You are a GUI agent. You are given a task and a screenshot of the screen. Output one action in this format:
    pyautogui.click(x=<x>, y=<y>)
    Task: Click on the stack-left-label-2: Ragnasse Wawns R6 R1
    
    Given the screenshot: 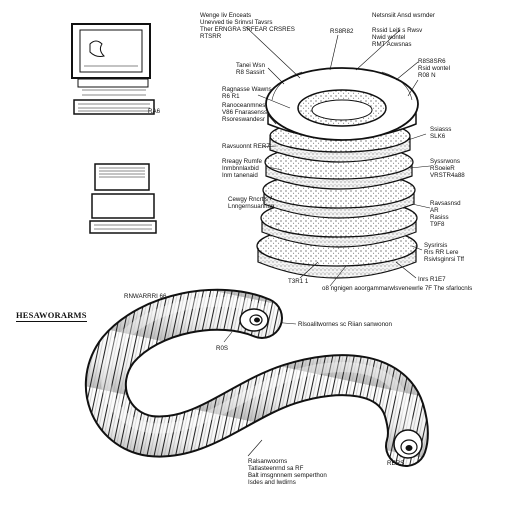 What is the action you would take?
    pyautogui.click(x=247, y=93)
    